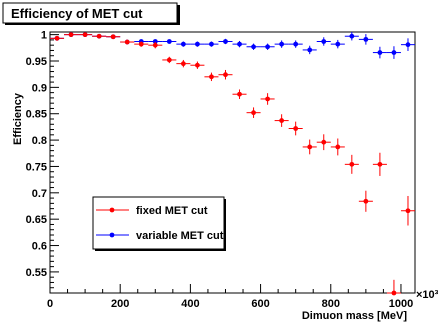 The image size is (443, 323). I want to click on x-axis: 0 200 400 600 800 1000, so click(230, 297).